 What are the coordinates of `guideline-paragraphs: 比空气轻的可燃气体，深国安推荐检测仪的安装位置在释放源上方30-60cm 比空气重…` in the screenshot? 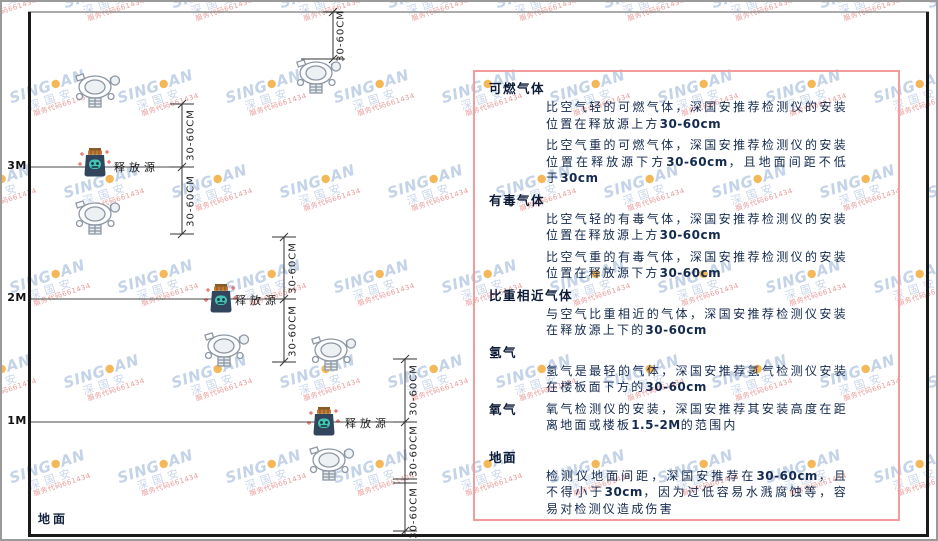 It's located at (697, 143).